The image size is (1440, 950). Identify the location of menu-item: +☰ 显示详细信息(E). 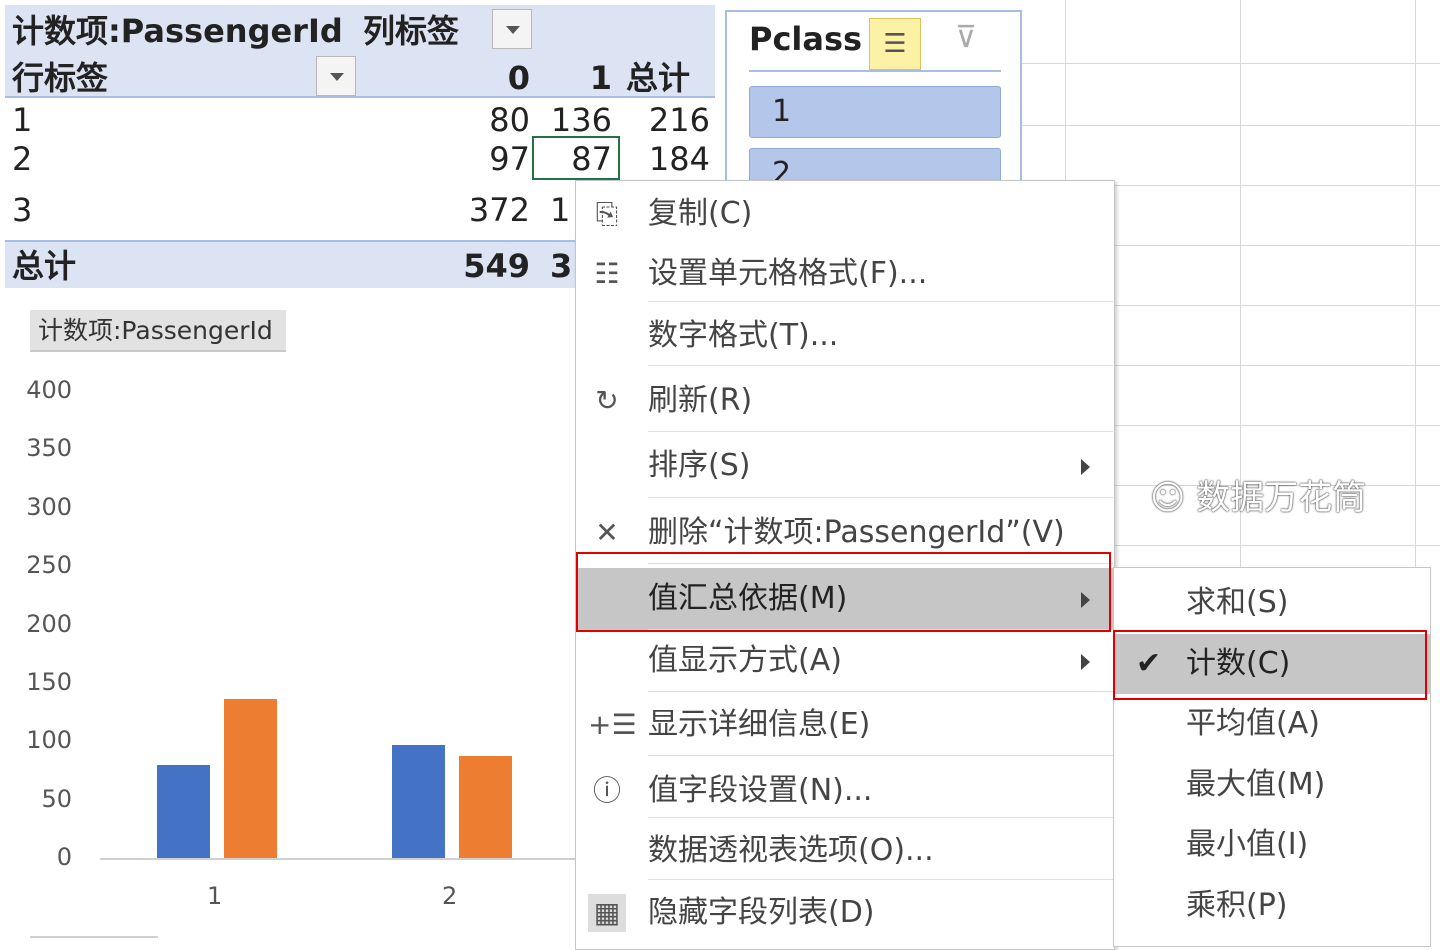
(845, 725).